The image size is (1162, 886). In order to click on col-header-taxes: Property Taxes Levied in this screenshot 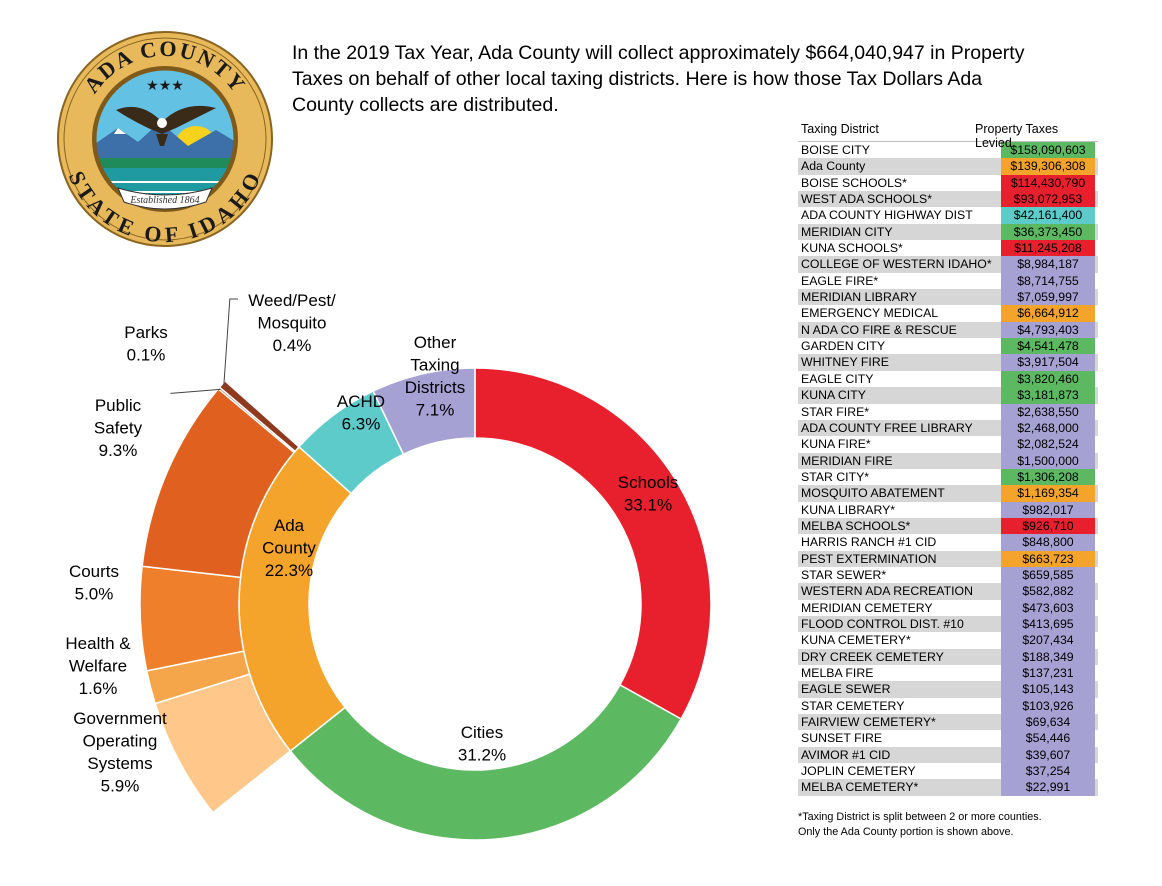, I will do `click(1017, 136)`.